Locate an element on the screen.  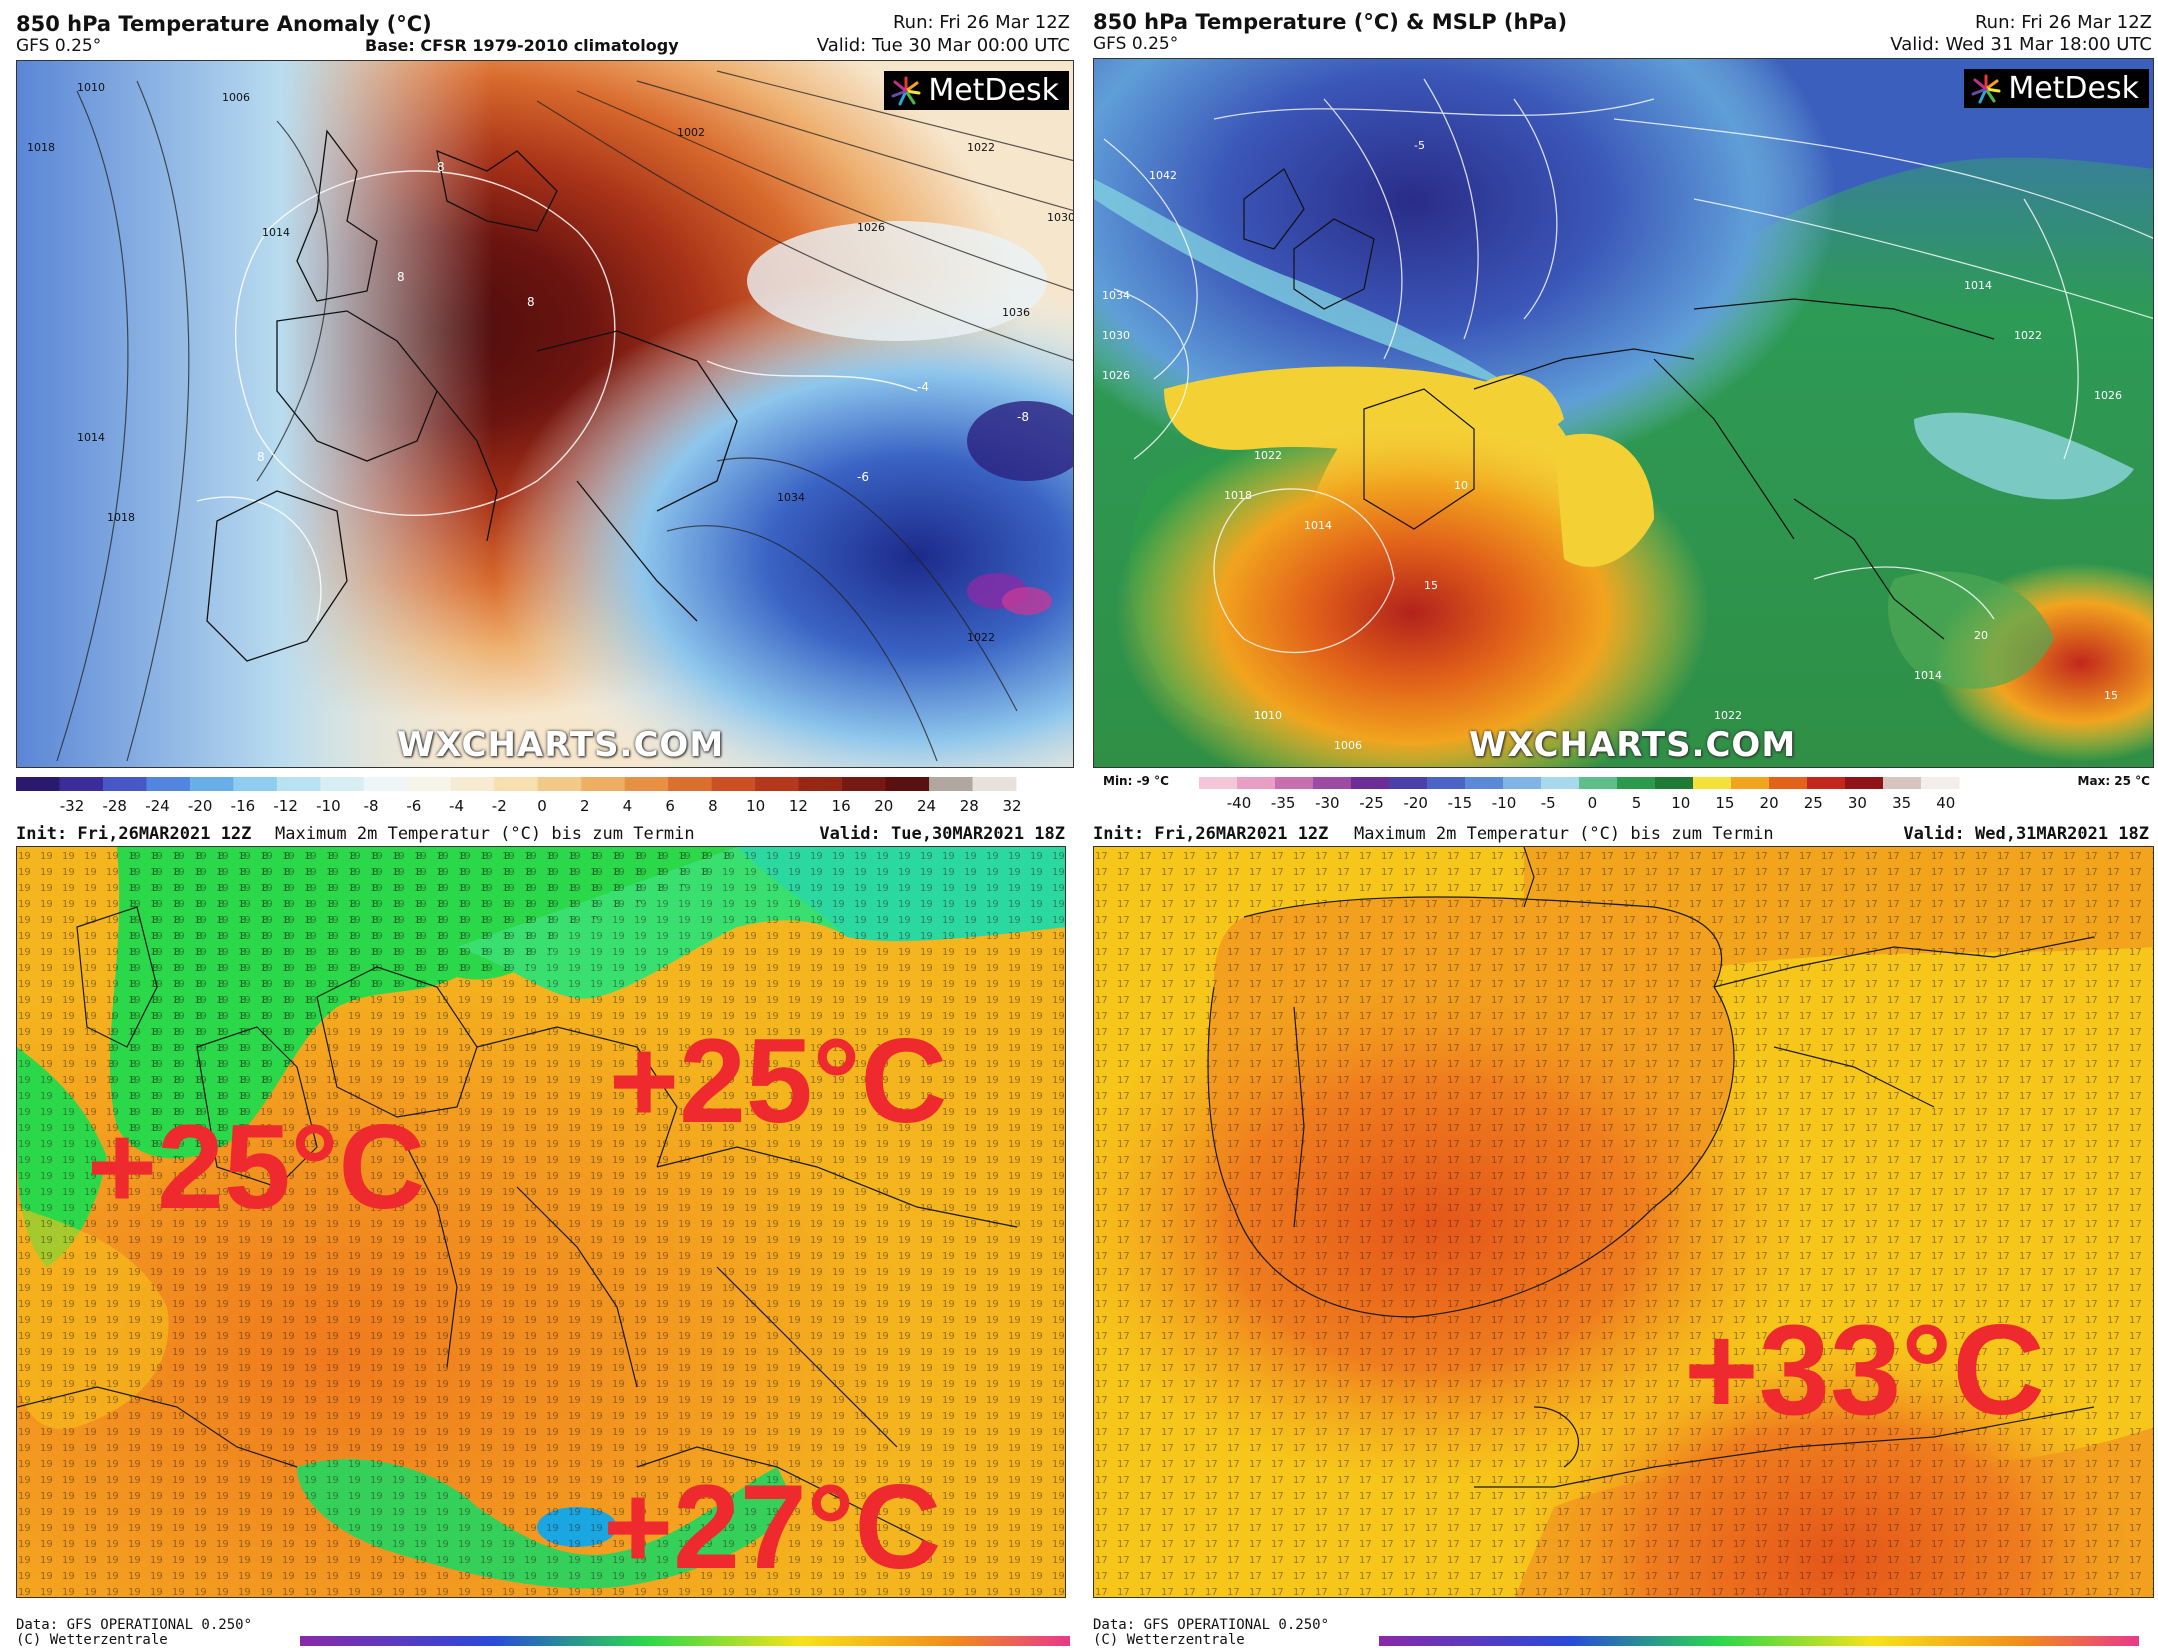
data-source-line: Data: GFS OPERATIONAL 0.250° is located at coordinates (1211, 1625).